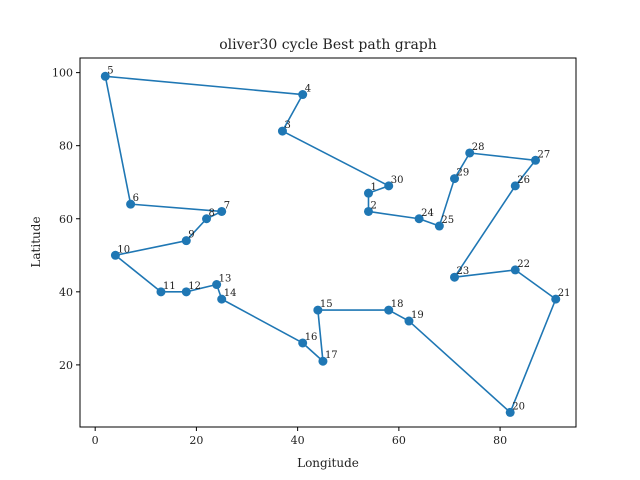 This screenshot has height=480, width=640. Describe the element at coordinates (463, 271) in the screenshot. I see `city-label-23: 23` at that location.